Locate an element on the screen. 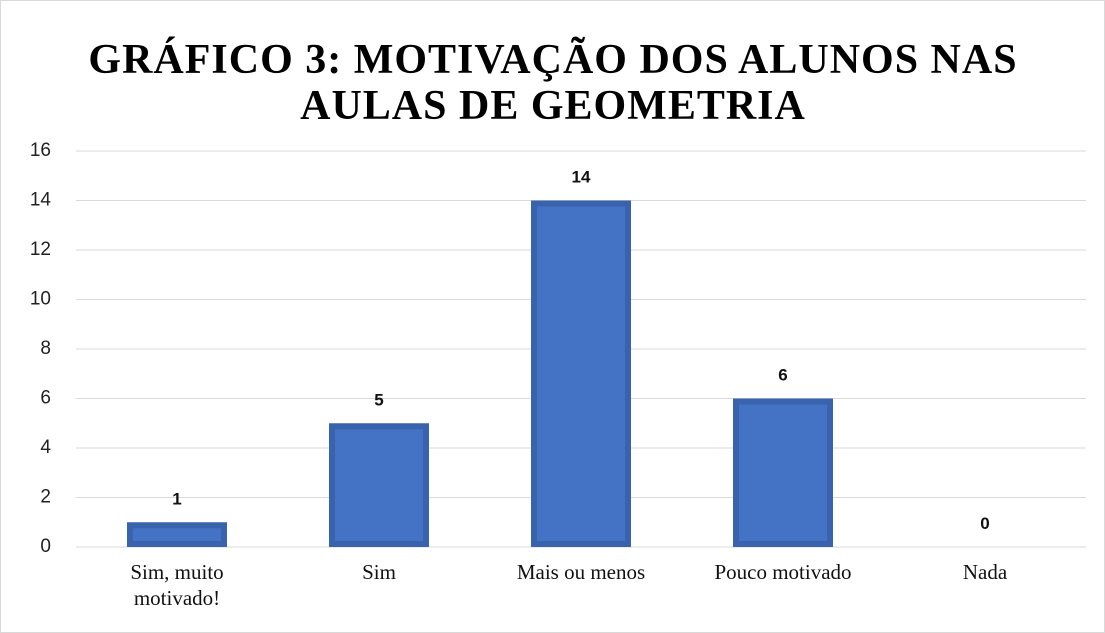 Image resolution: width=1105 pixels, height=633 pixels. x-tick-label: Pouco motivado is located at coordinates (783, 572).